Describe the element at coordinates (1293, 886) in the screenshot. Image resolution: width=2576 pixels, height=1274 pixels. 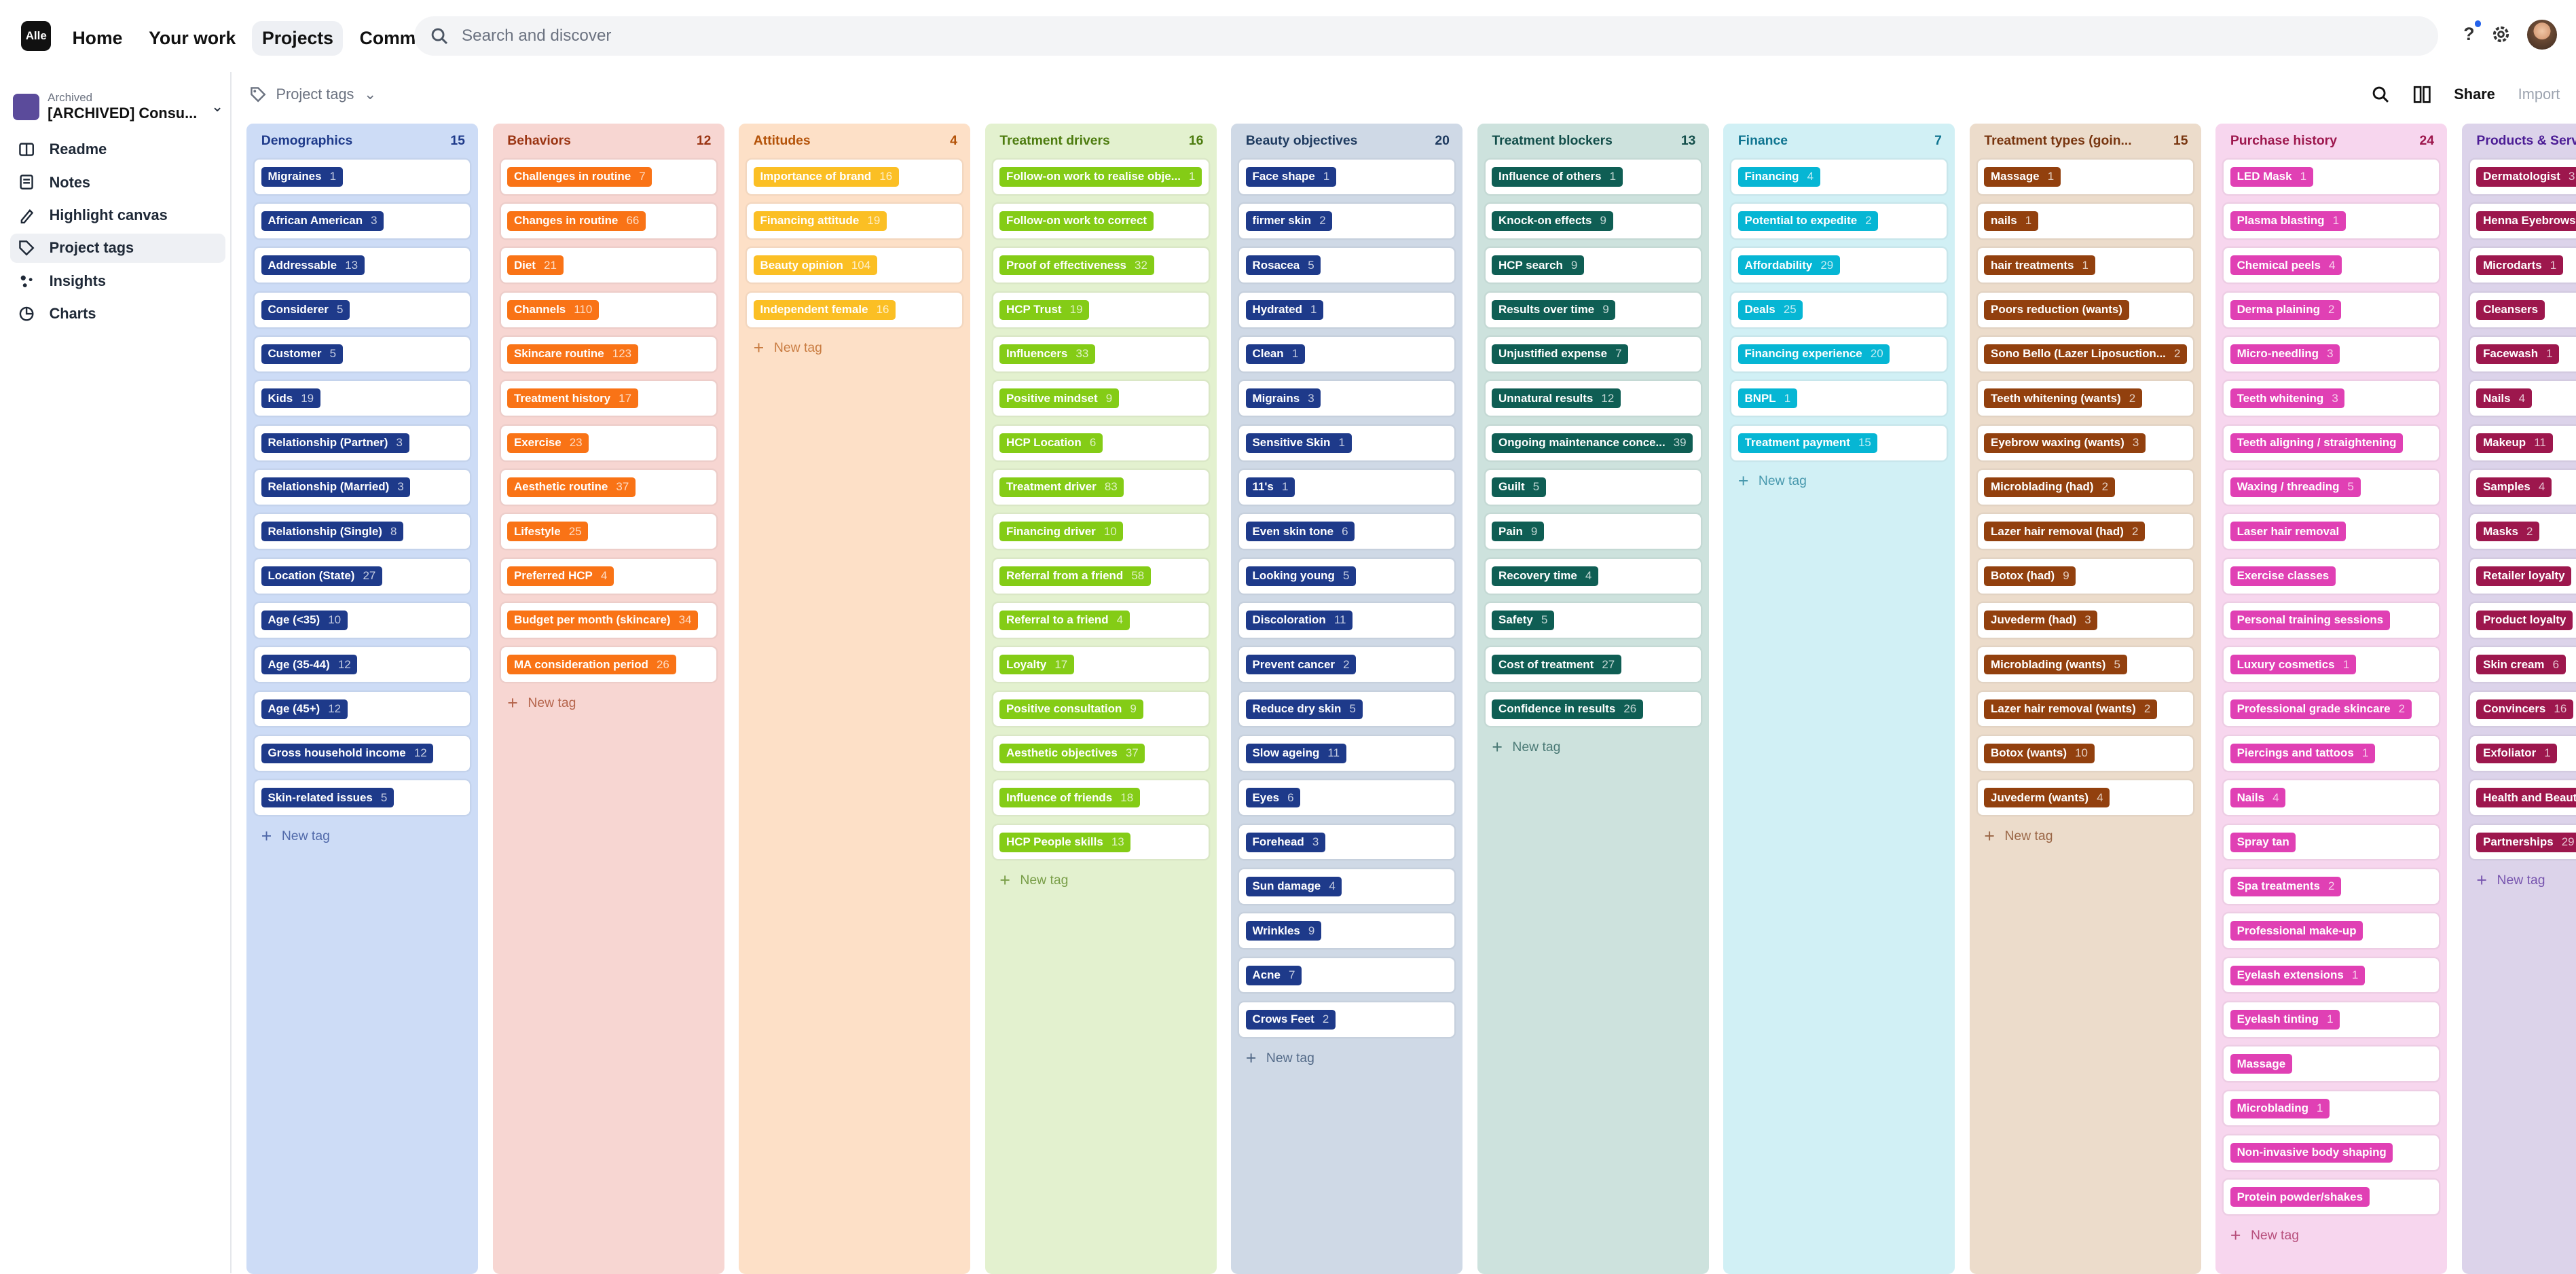
I see `tag-pill: Sun damage 4` at that location.